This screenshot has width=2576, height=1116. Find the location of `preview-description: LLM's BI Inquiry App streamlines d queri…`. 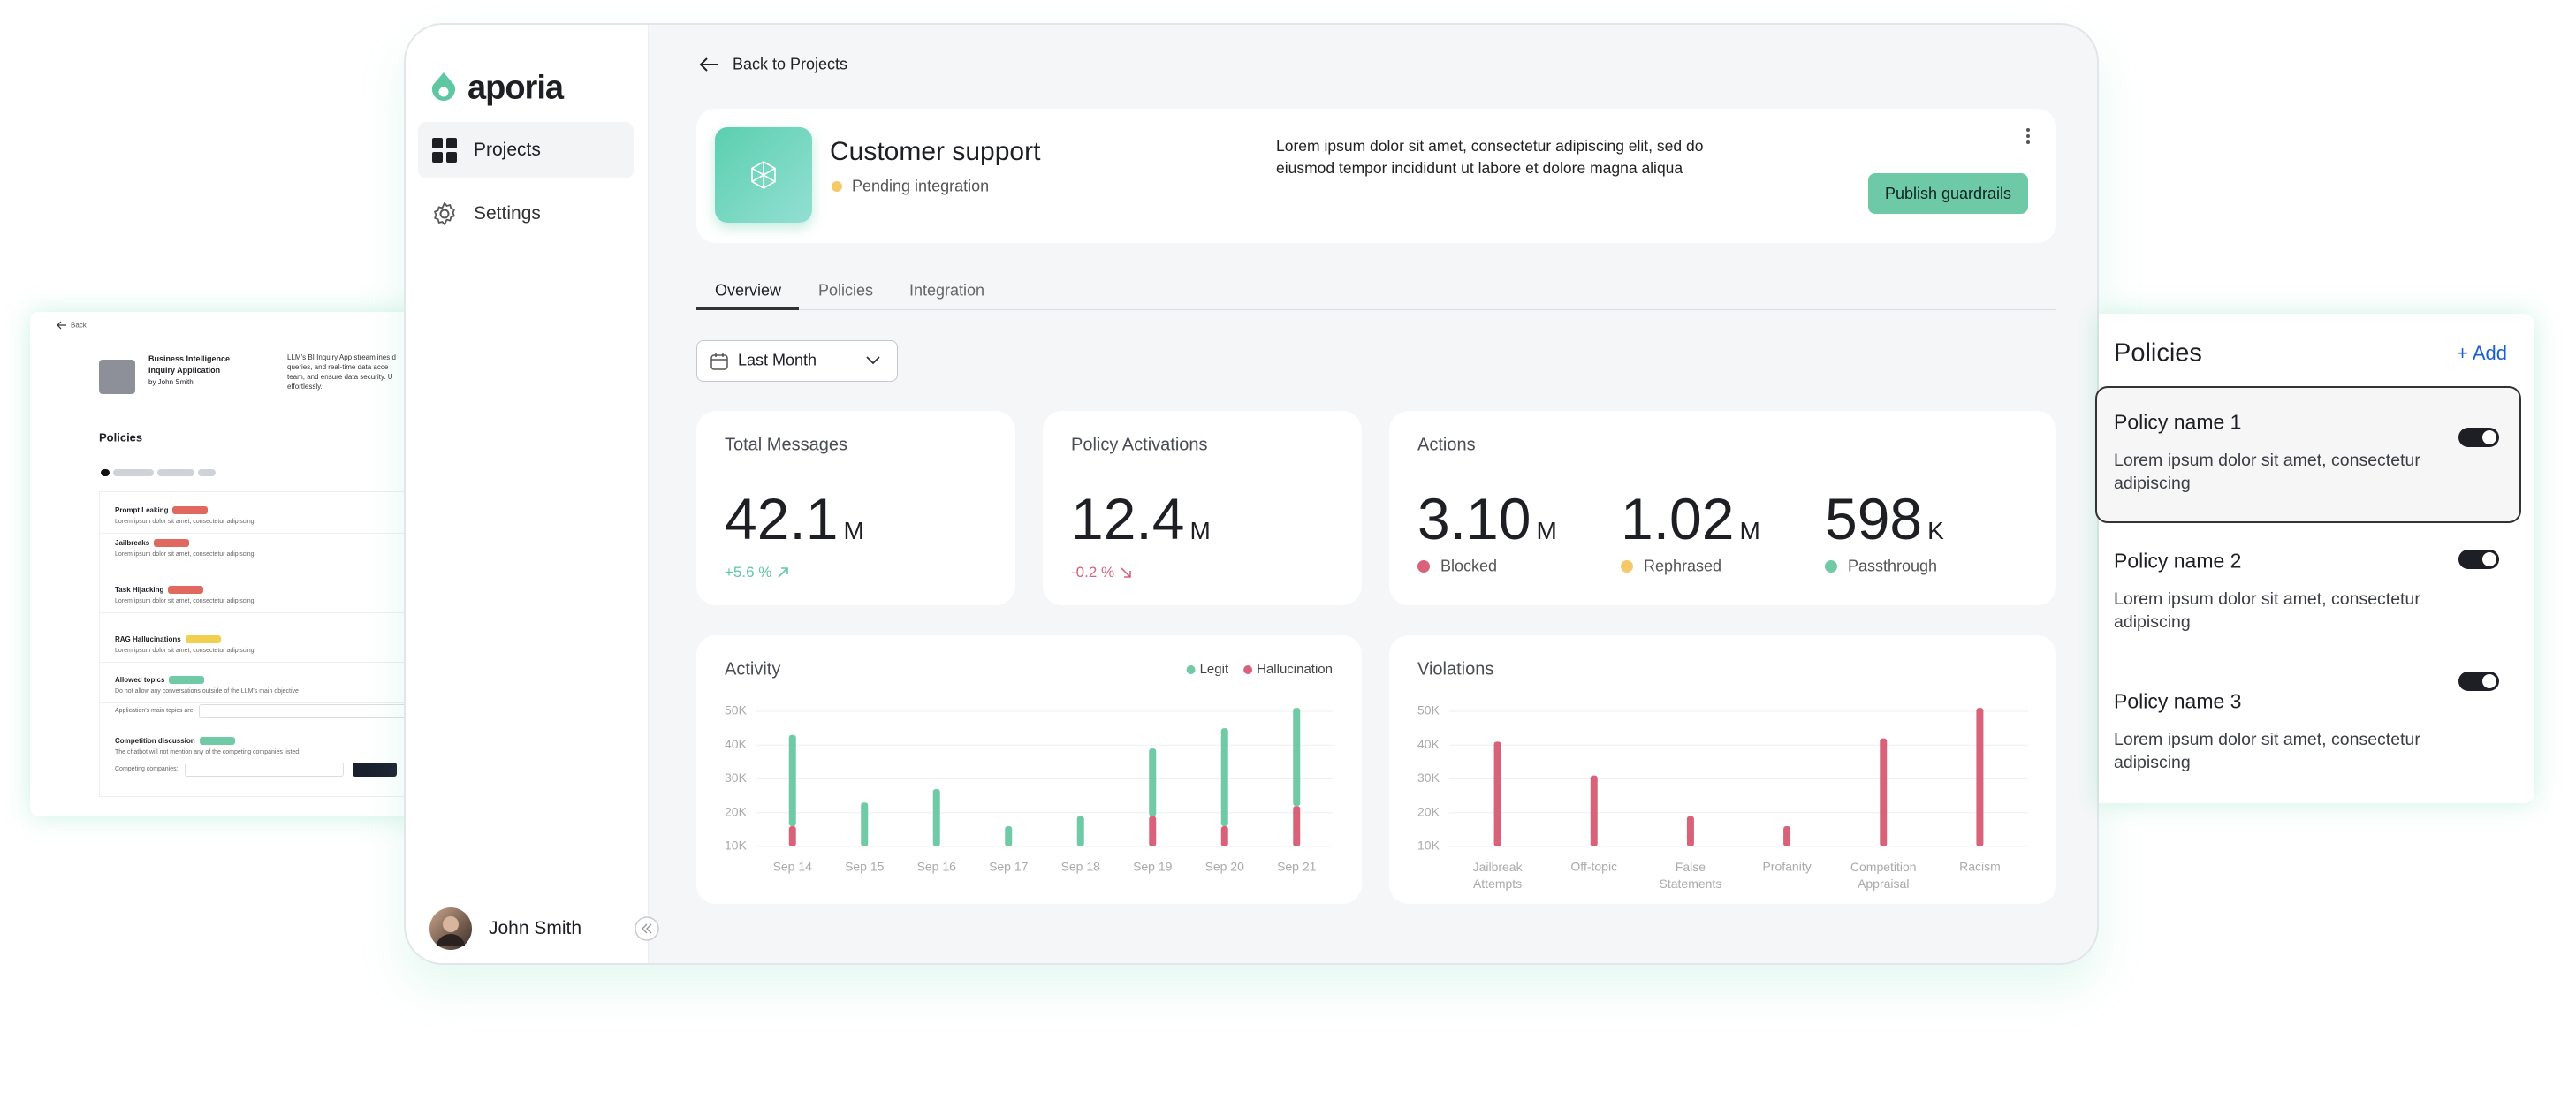

preview-description: LLM's BI Inquiry App streamlines d queri… is located at coordinates (342, 372).